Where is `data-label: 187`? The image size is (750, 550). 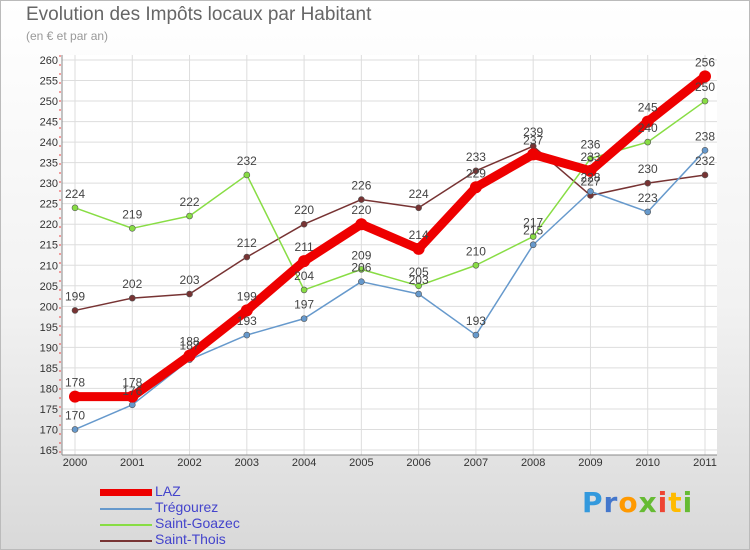 data-label: 187 is located at coordinates (190, 346).